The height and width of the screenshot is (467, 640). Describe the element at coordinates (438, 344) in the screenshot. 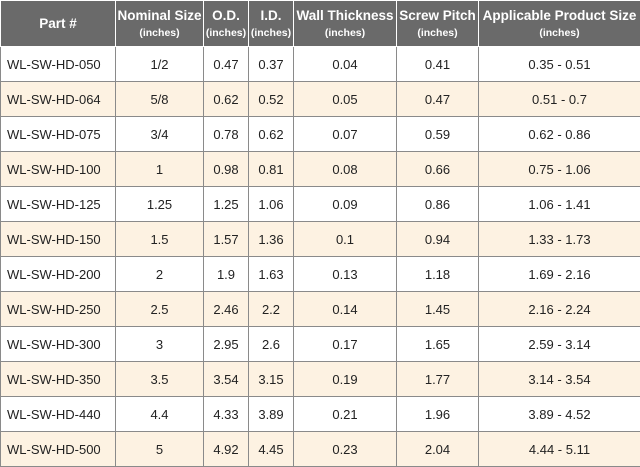

I see `cell-screw-pitch: 1.65` at that location.